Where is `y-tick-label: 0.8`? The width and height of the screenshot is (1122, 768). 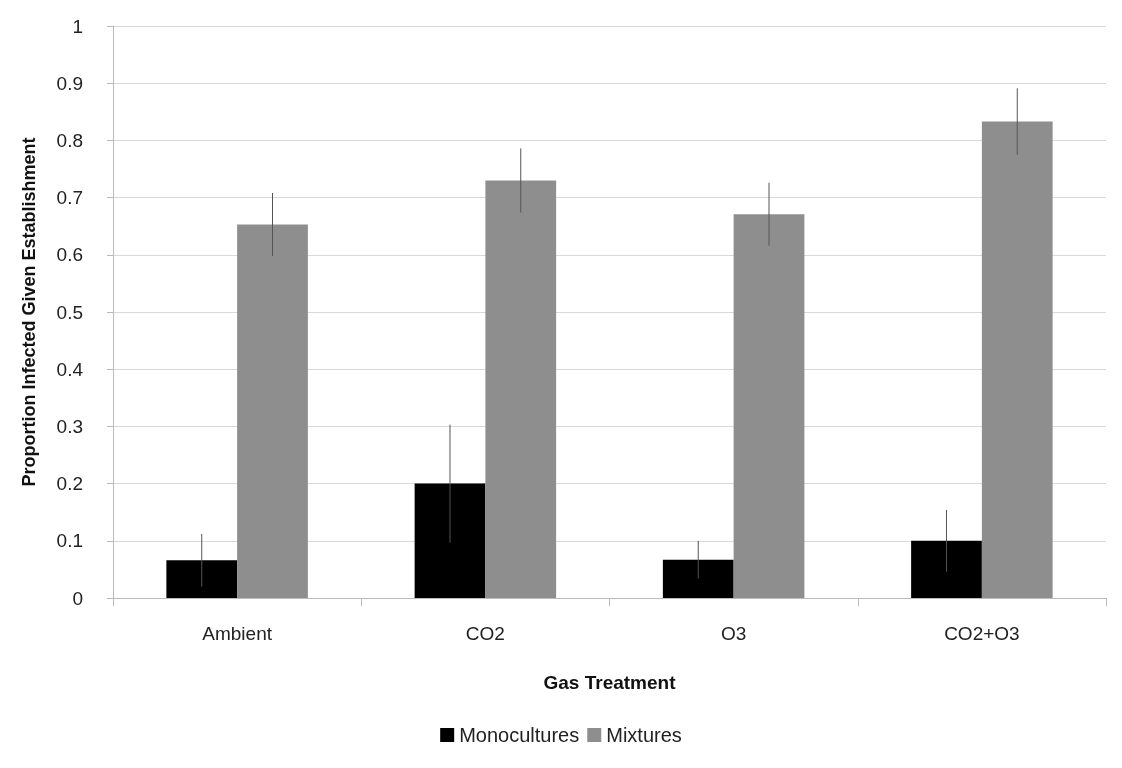
y-tick-label: 0.8 is located at coordinates (69, 140).